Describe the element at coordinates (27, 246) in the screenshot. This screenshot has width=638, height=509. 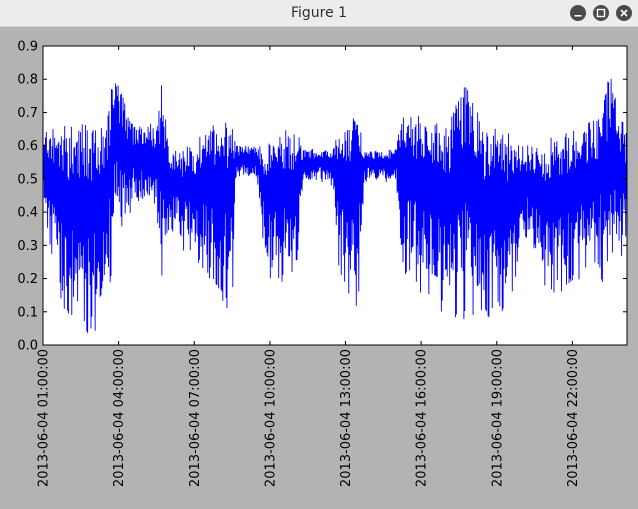
I see `y-tick-label: 0.3` at that location.